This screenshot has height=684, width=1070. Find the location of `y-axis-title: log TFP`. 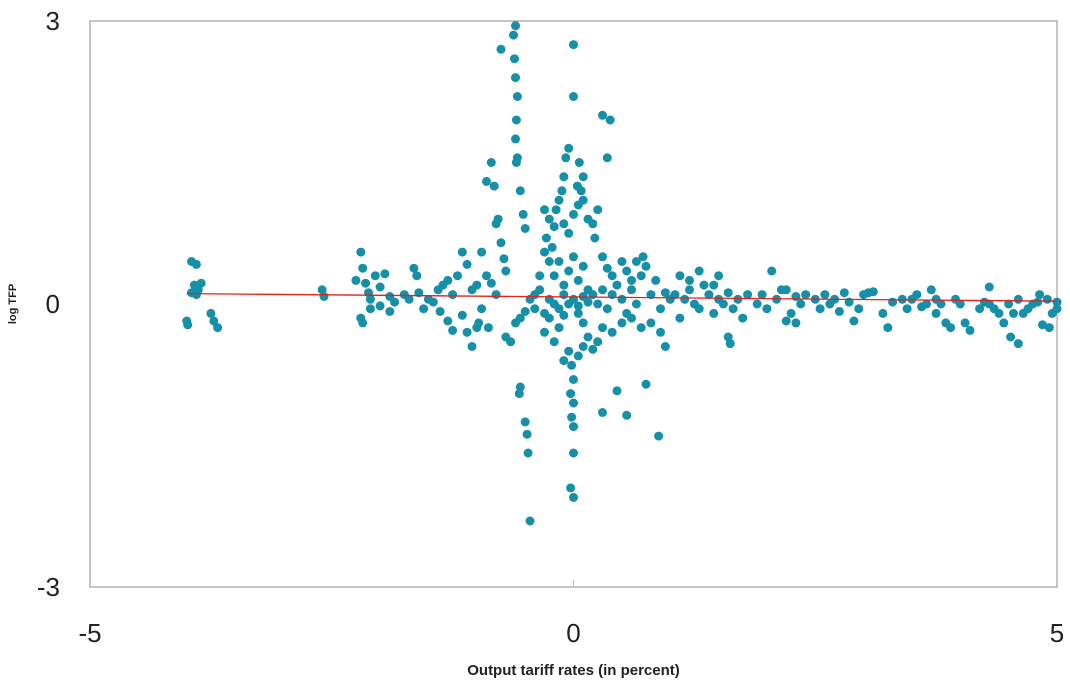

y-axis-title: log TFP is located at coordinates (13, 304).